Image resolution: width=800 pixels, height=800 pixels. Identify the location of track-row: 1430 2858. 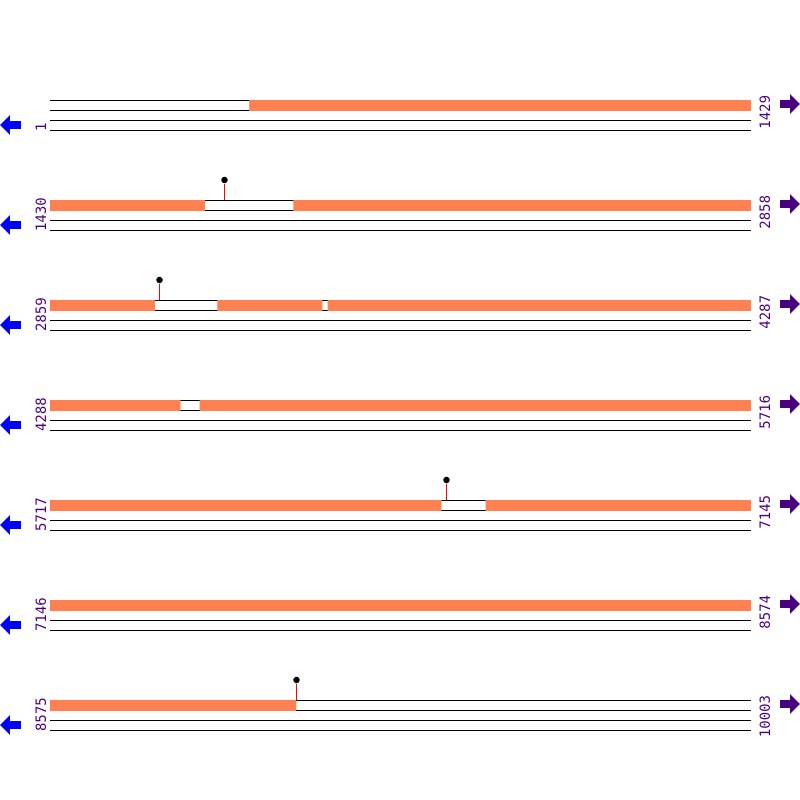
(400, 205).